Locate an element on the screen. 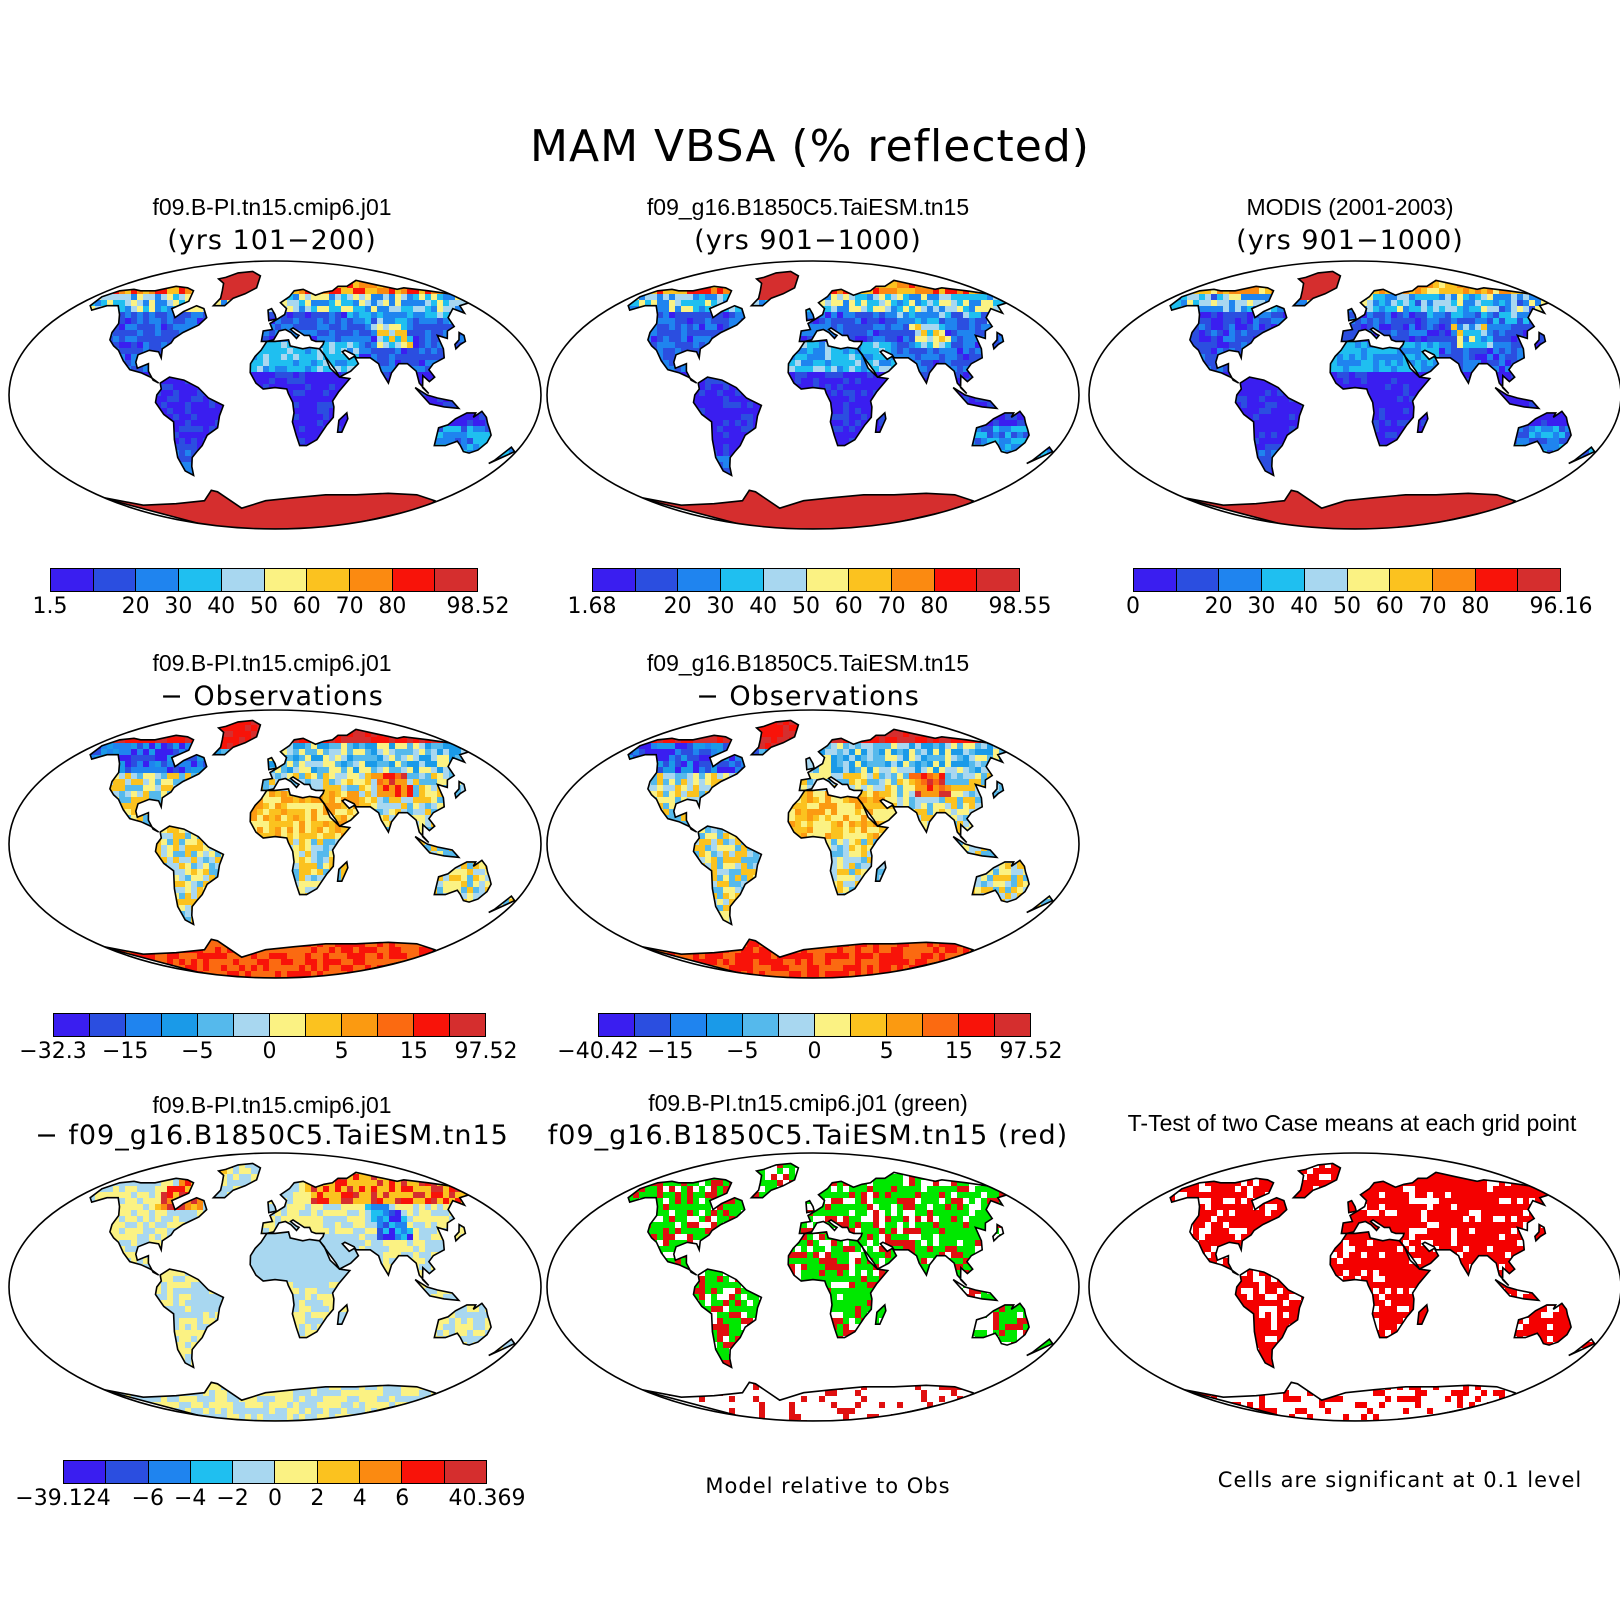 This screenshot has width=1620, height=1620. diff-map-svg is located at coordinates (813, 844).